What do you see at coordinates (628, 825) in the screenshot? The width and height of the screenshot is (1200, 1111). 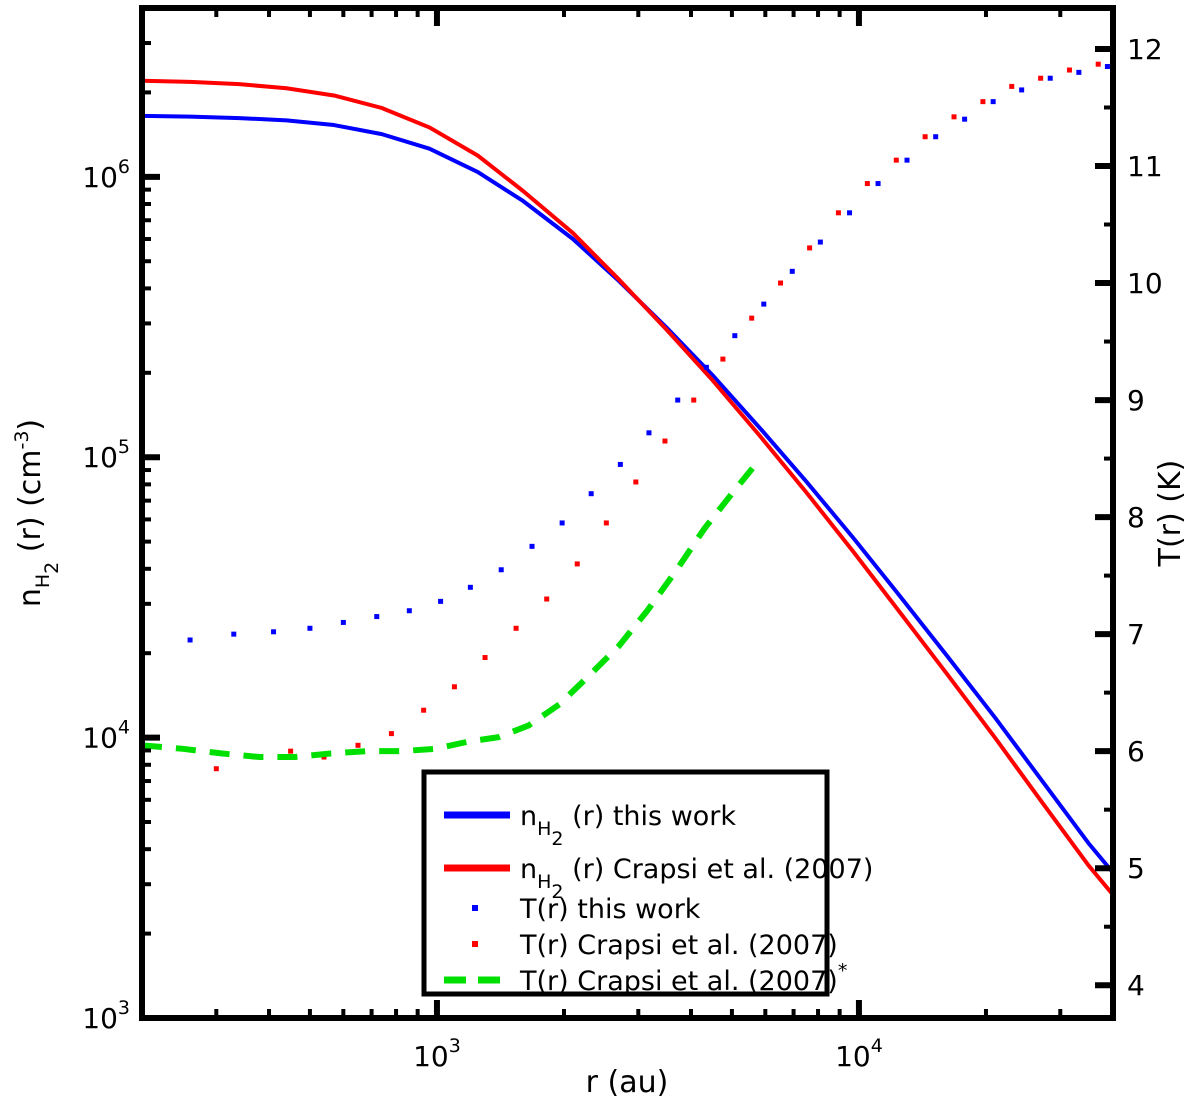 I see `legend-label: nH2 (r) this work` at bounding box center [628, 825].